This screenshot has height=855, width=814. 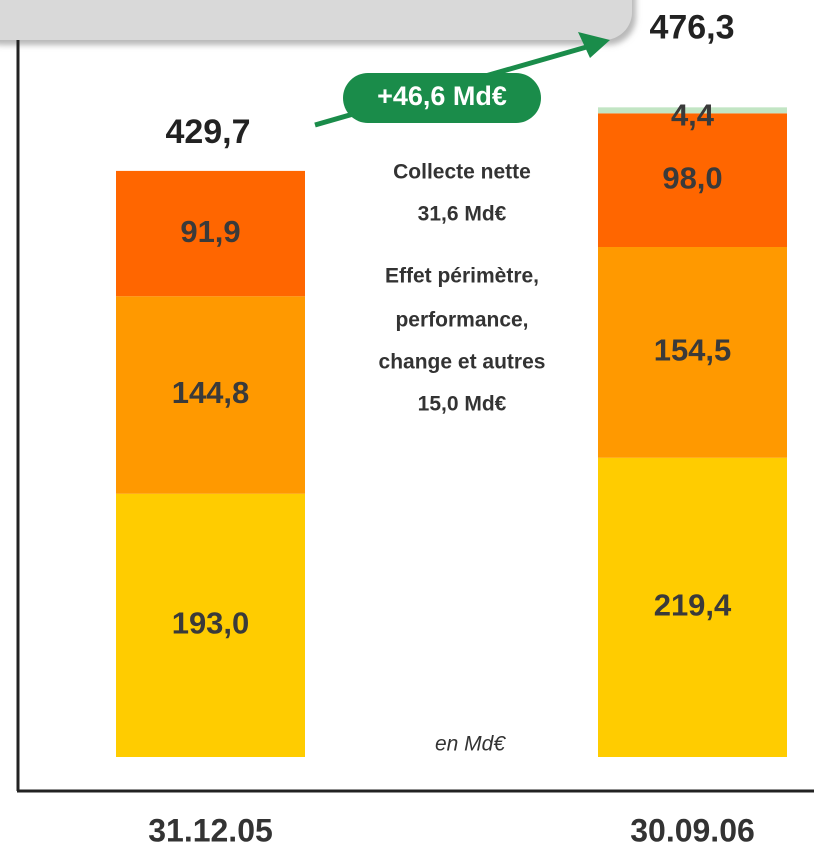 I want to click on segment-label: 144,8, so click(x=211, y=392).